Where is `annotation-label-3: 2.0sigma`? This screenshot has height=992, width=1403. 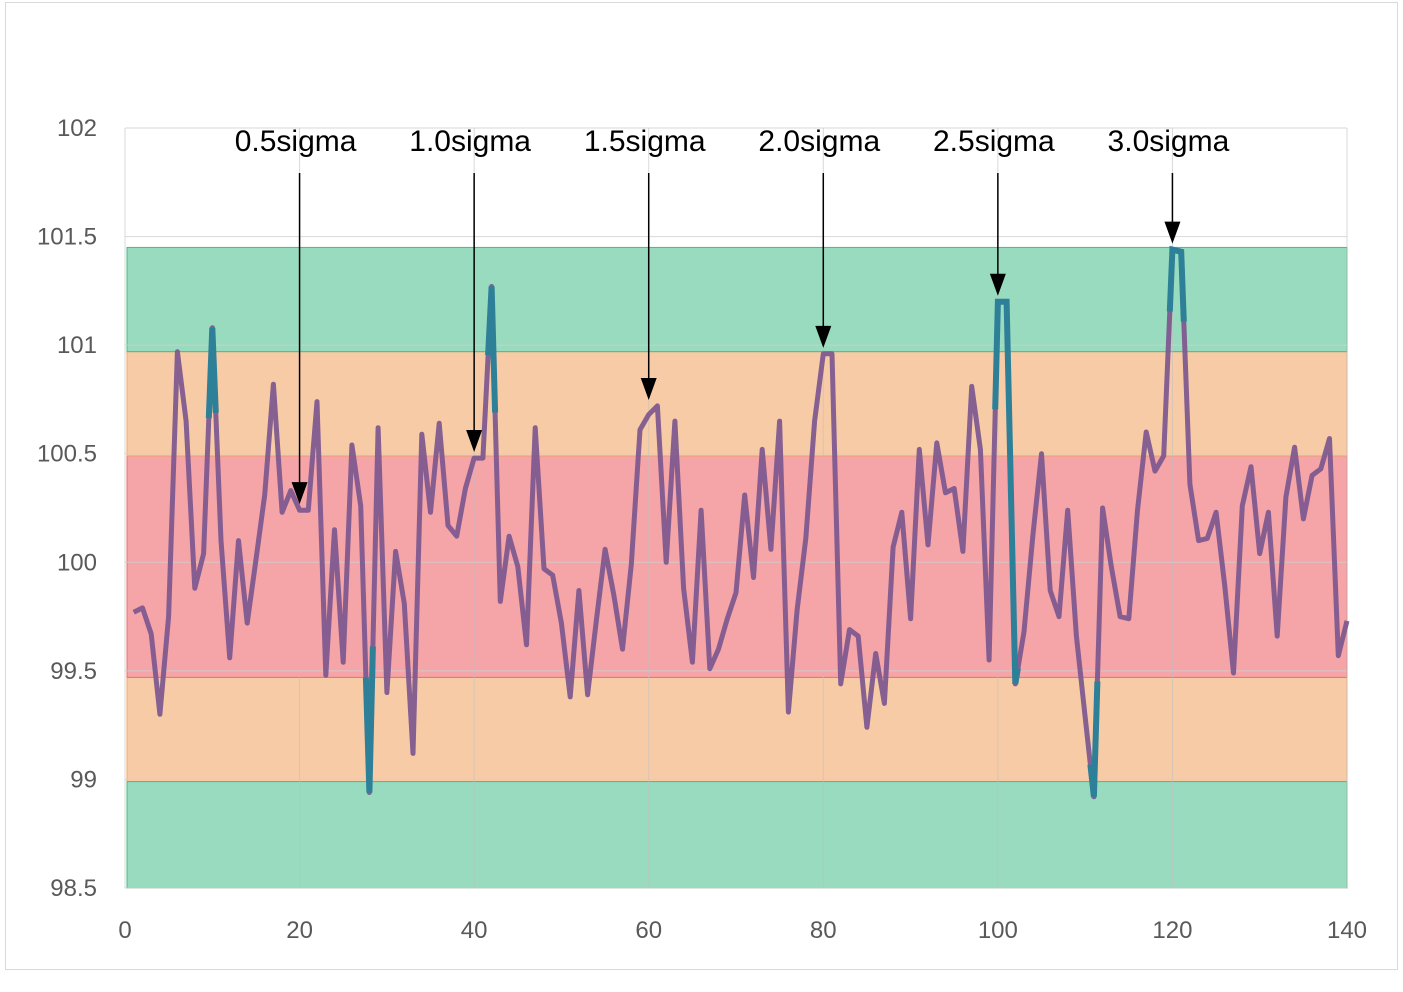
annotation-label-3: 2.0sigma is located at coordinates (819, 141).